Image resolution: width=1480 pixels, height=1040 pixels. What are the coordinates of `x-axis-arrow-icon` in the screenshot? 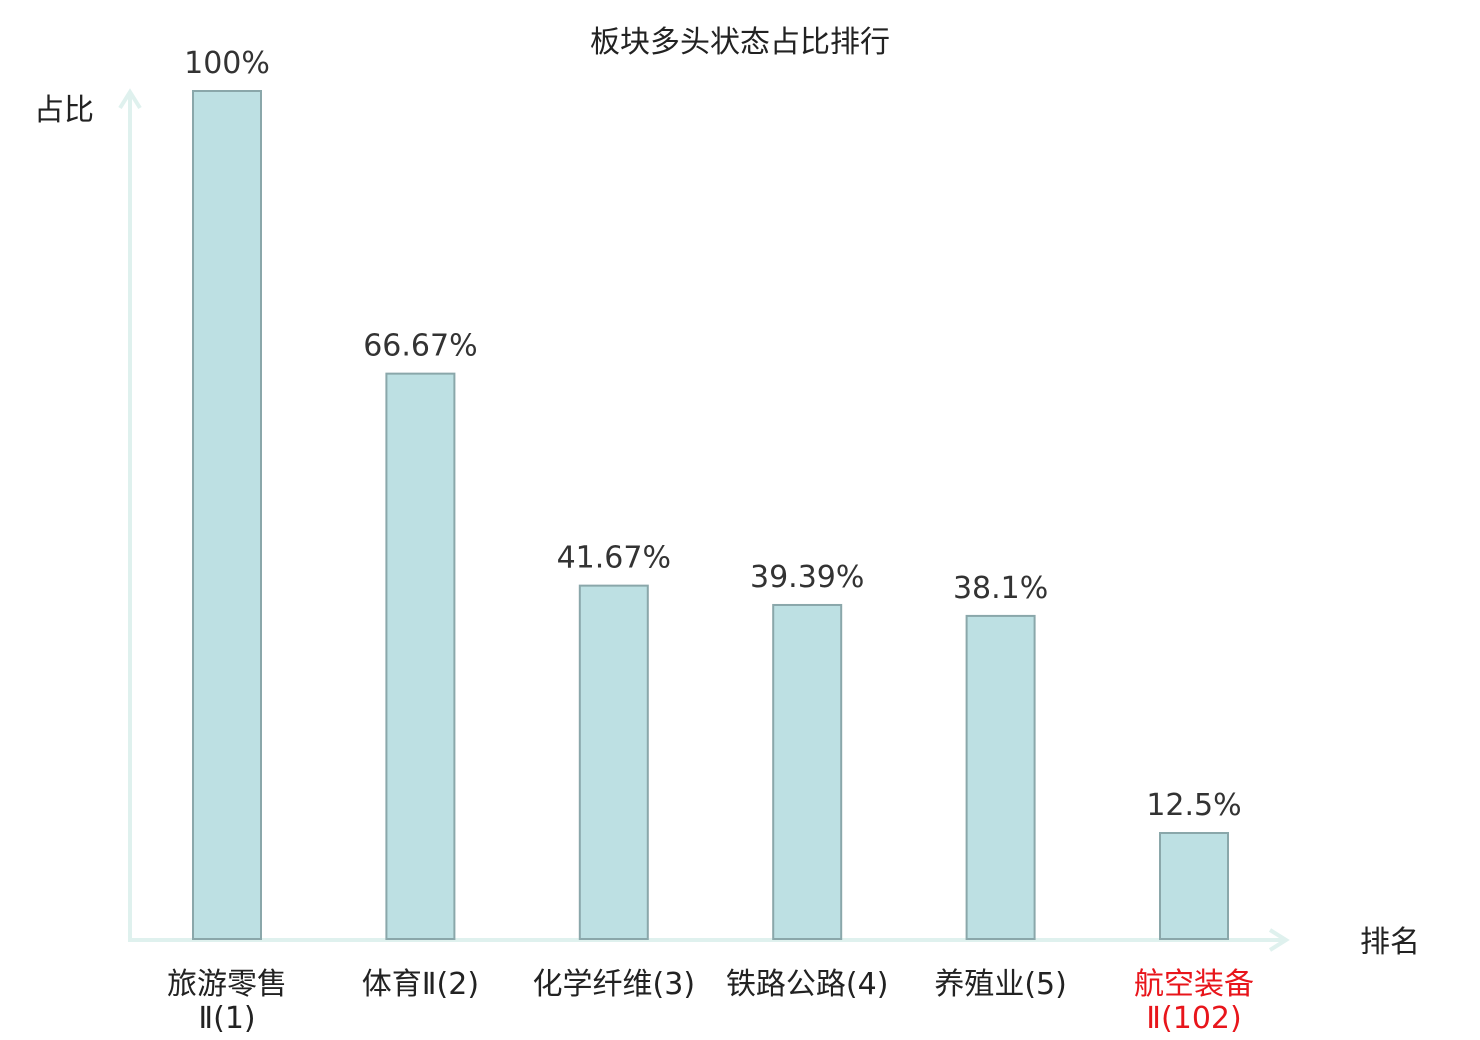 It's located at (1279, 940).